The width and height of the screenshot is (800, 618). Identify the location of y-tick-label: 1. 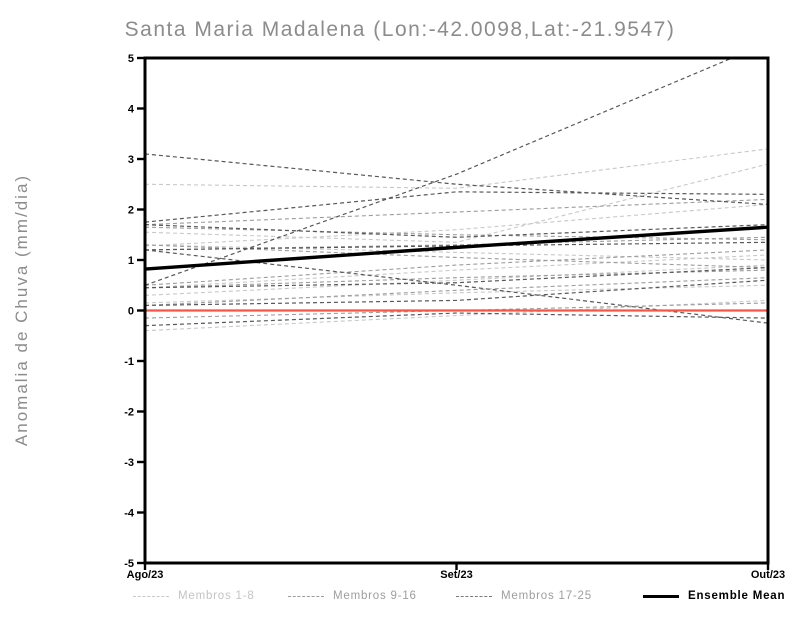
(131, 261).